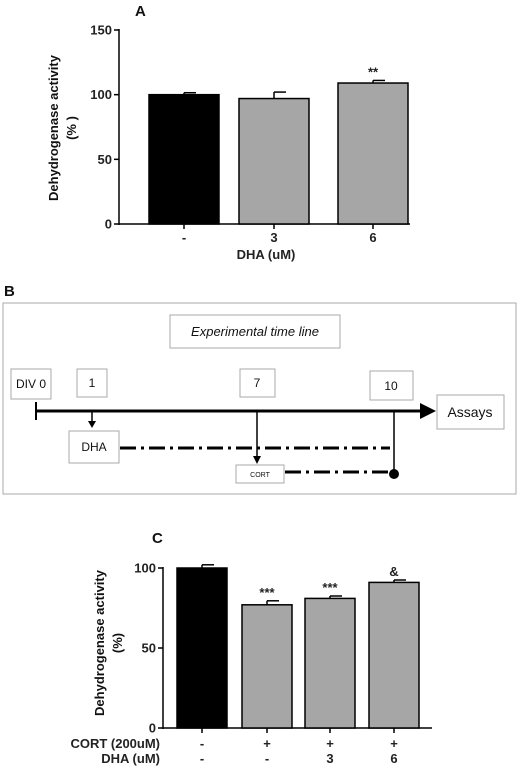  Describe the element at coordinates (157, 538) in the screenshot. I see `panel-label-c: C` at that location.